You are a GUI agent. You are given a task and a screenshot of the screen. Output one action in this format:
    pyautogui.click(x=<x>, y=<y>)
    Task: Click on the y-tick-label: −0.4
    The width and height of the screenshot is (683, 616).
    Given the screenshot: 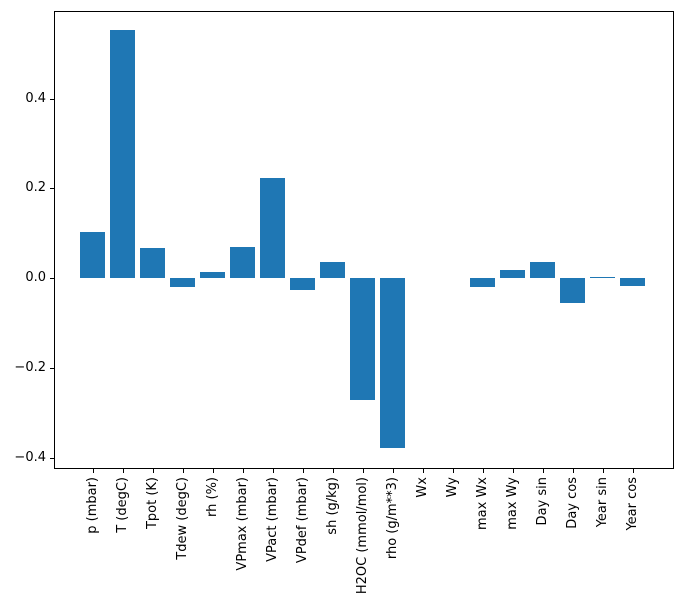 What is the action you would take?
    pyautogui.click(x=30, y=457)
    